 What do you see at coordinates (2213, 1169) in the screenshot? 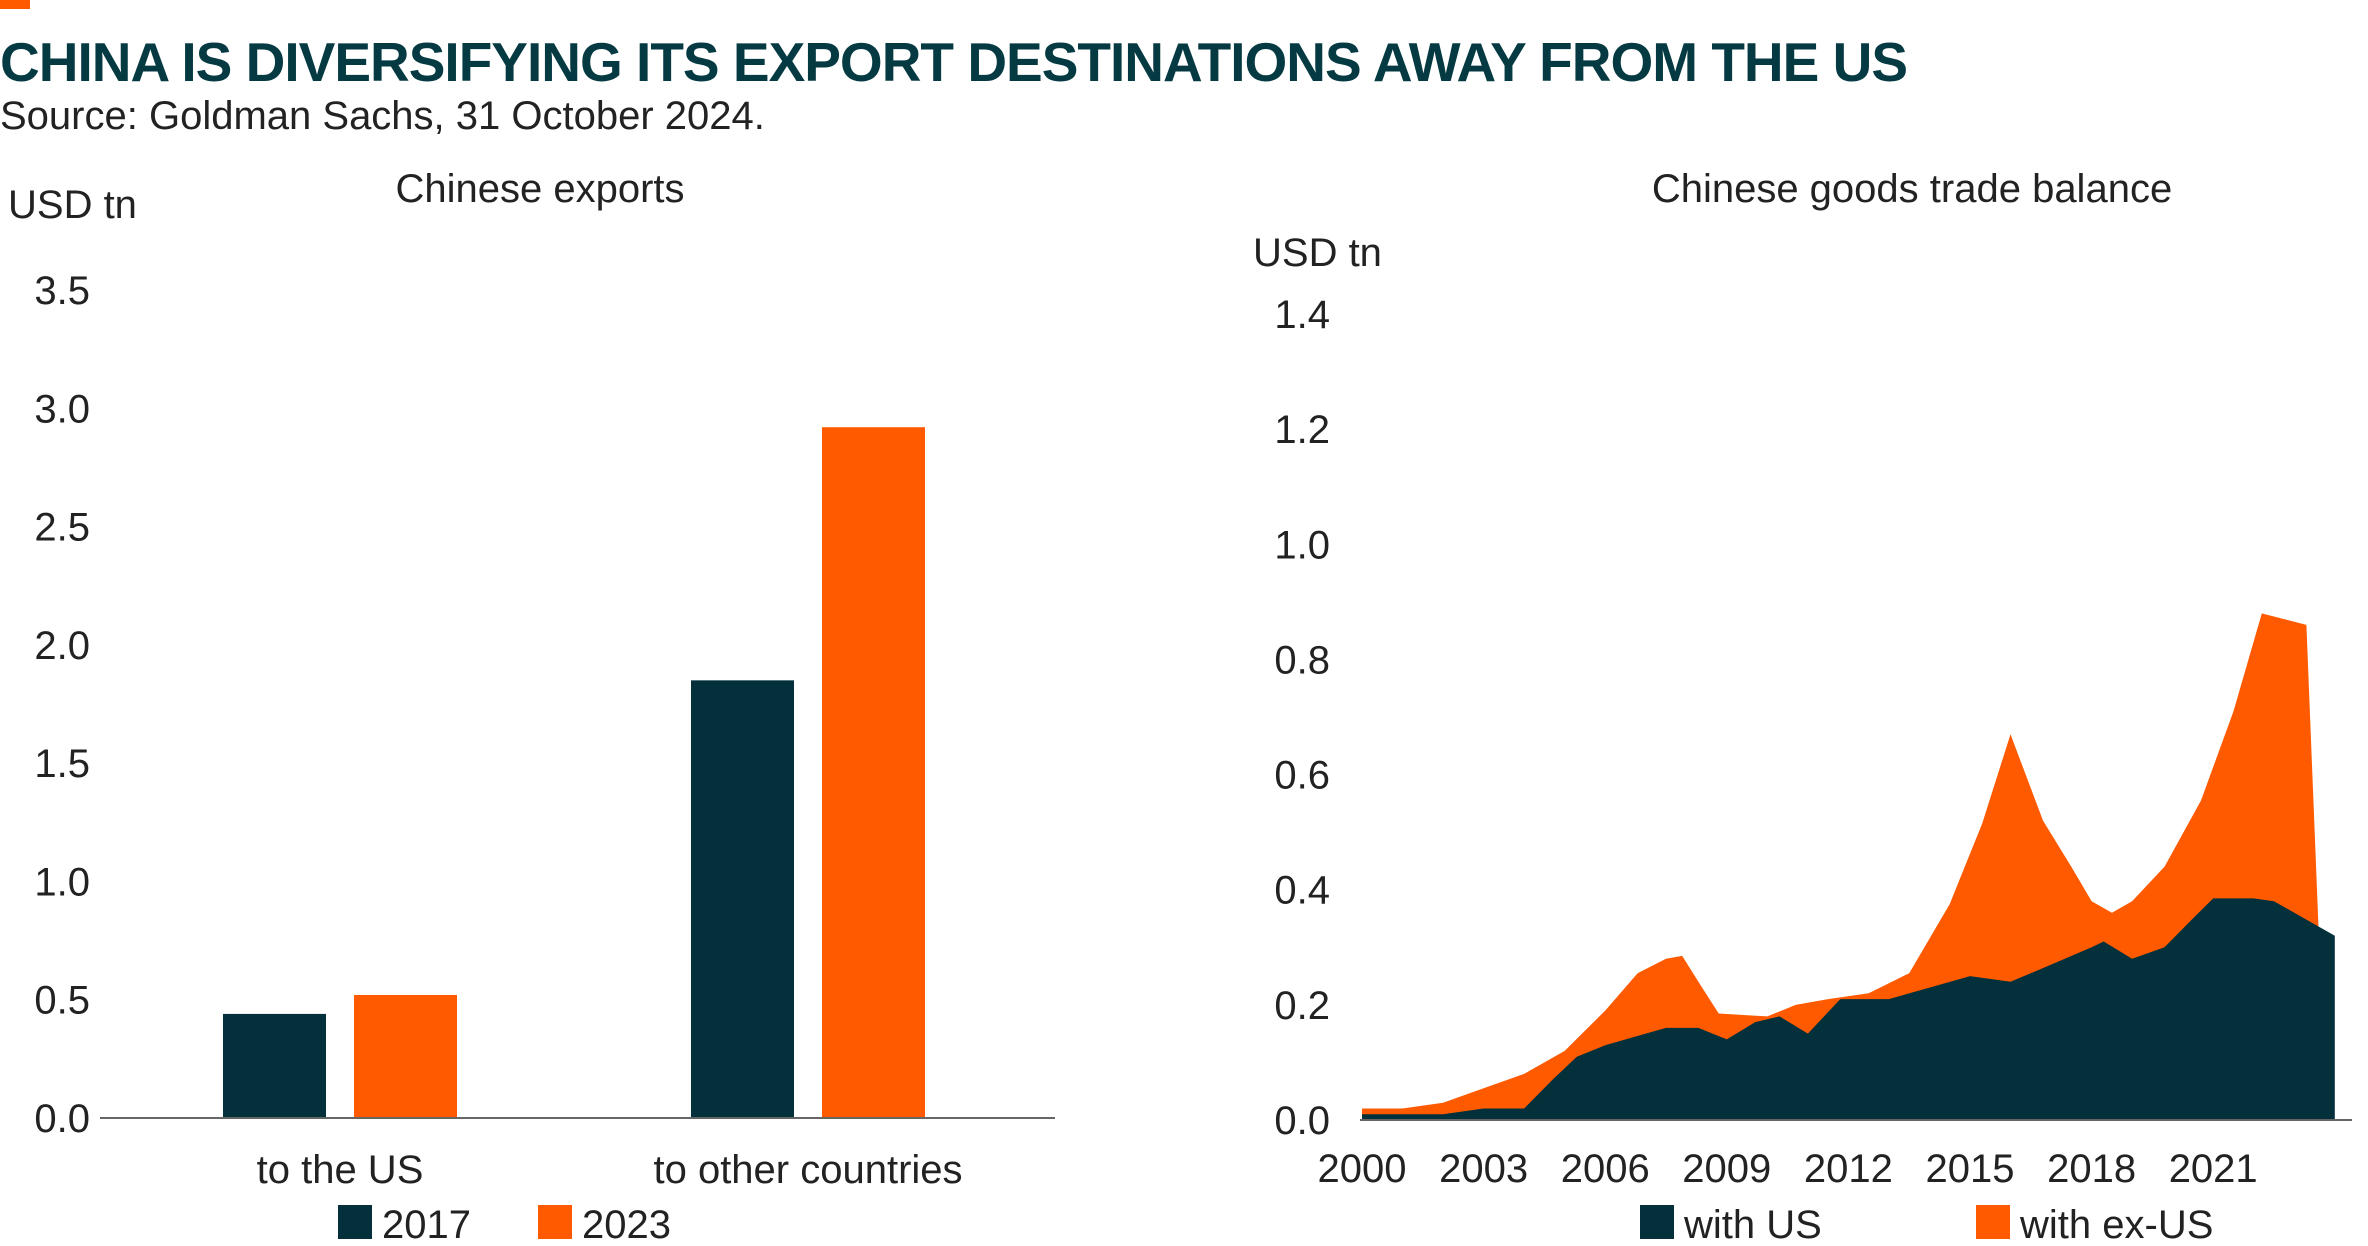
I see `trade-balance-x-tick-label: 2021` at bounding box center [2213, 1169].